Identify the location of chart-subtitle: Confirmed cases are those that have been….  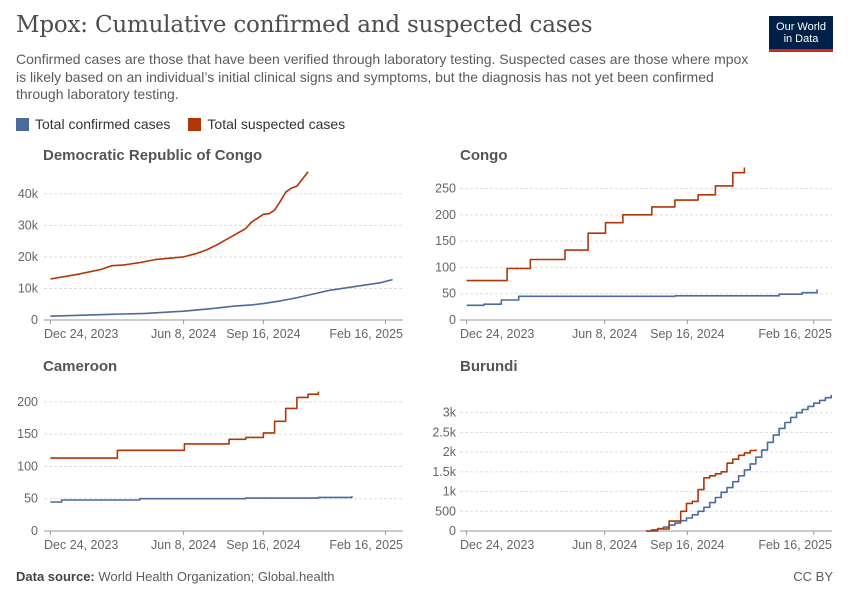
(382, 76).